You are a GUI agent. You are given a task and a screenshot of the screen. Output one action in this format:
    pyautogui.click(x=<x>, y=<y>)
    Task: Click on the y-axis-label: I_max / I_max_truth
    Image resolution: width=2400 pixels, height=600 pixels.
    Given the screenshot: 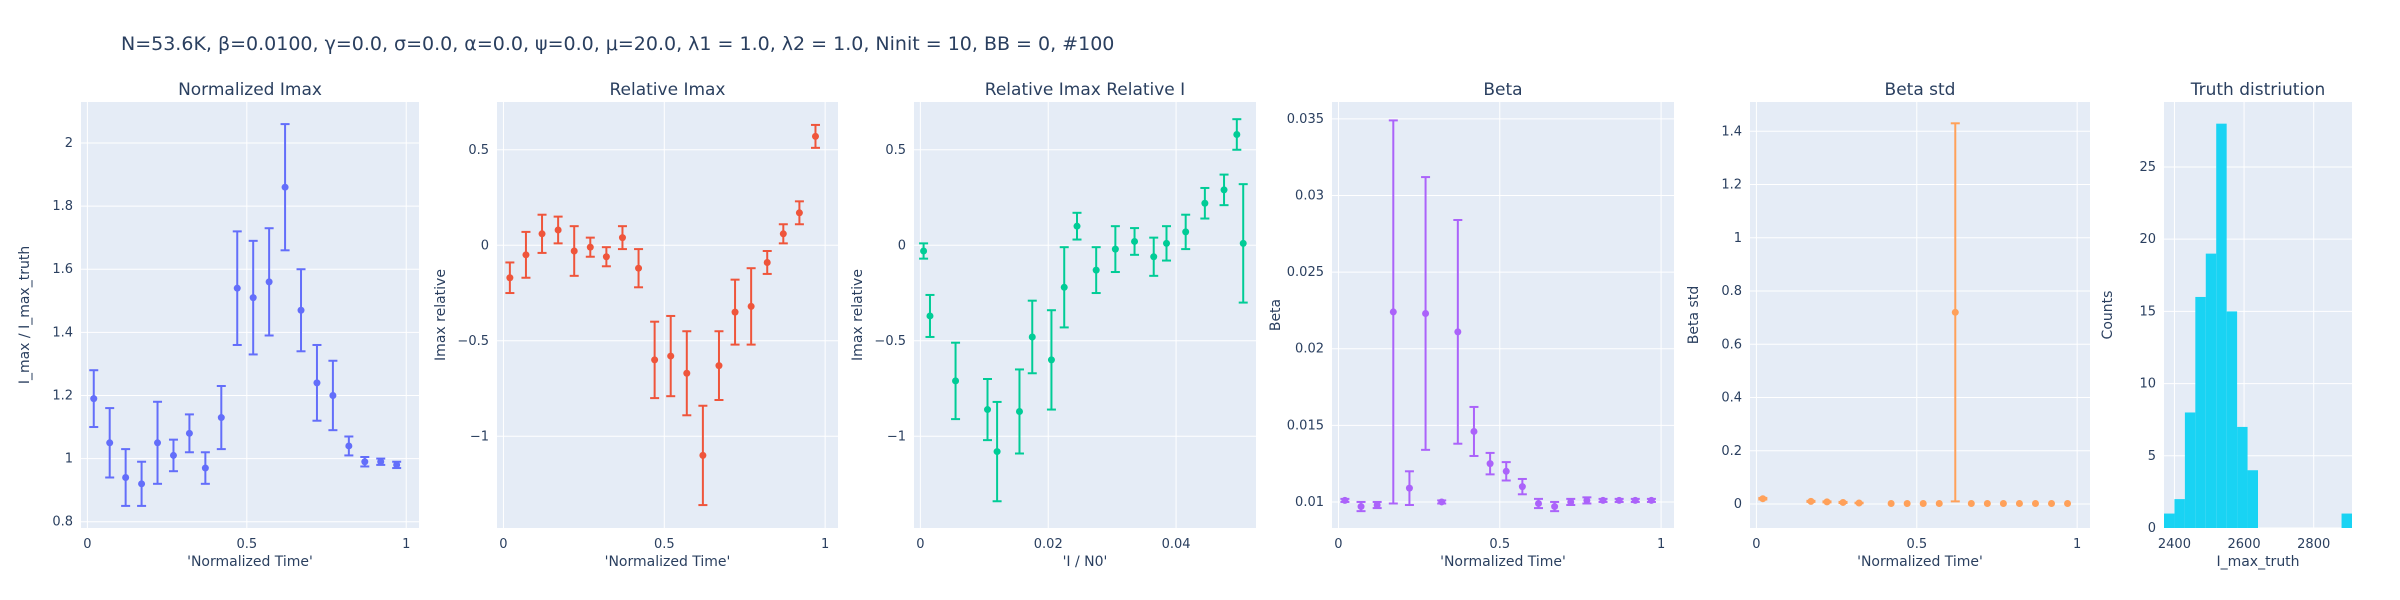 What is the action you would take?
    pyautogui.click(x=25, y=315)
    